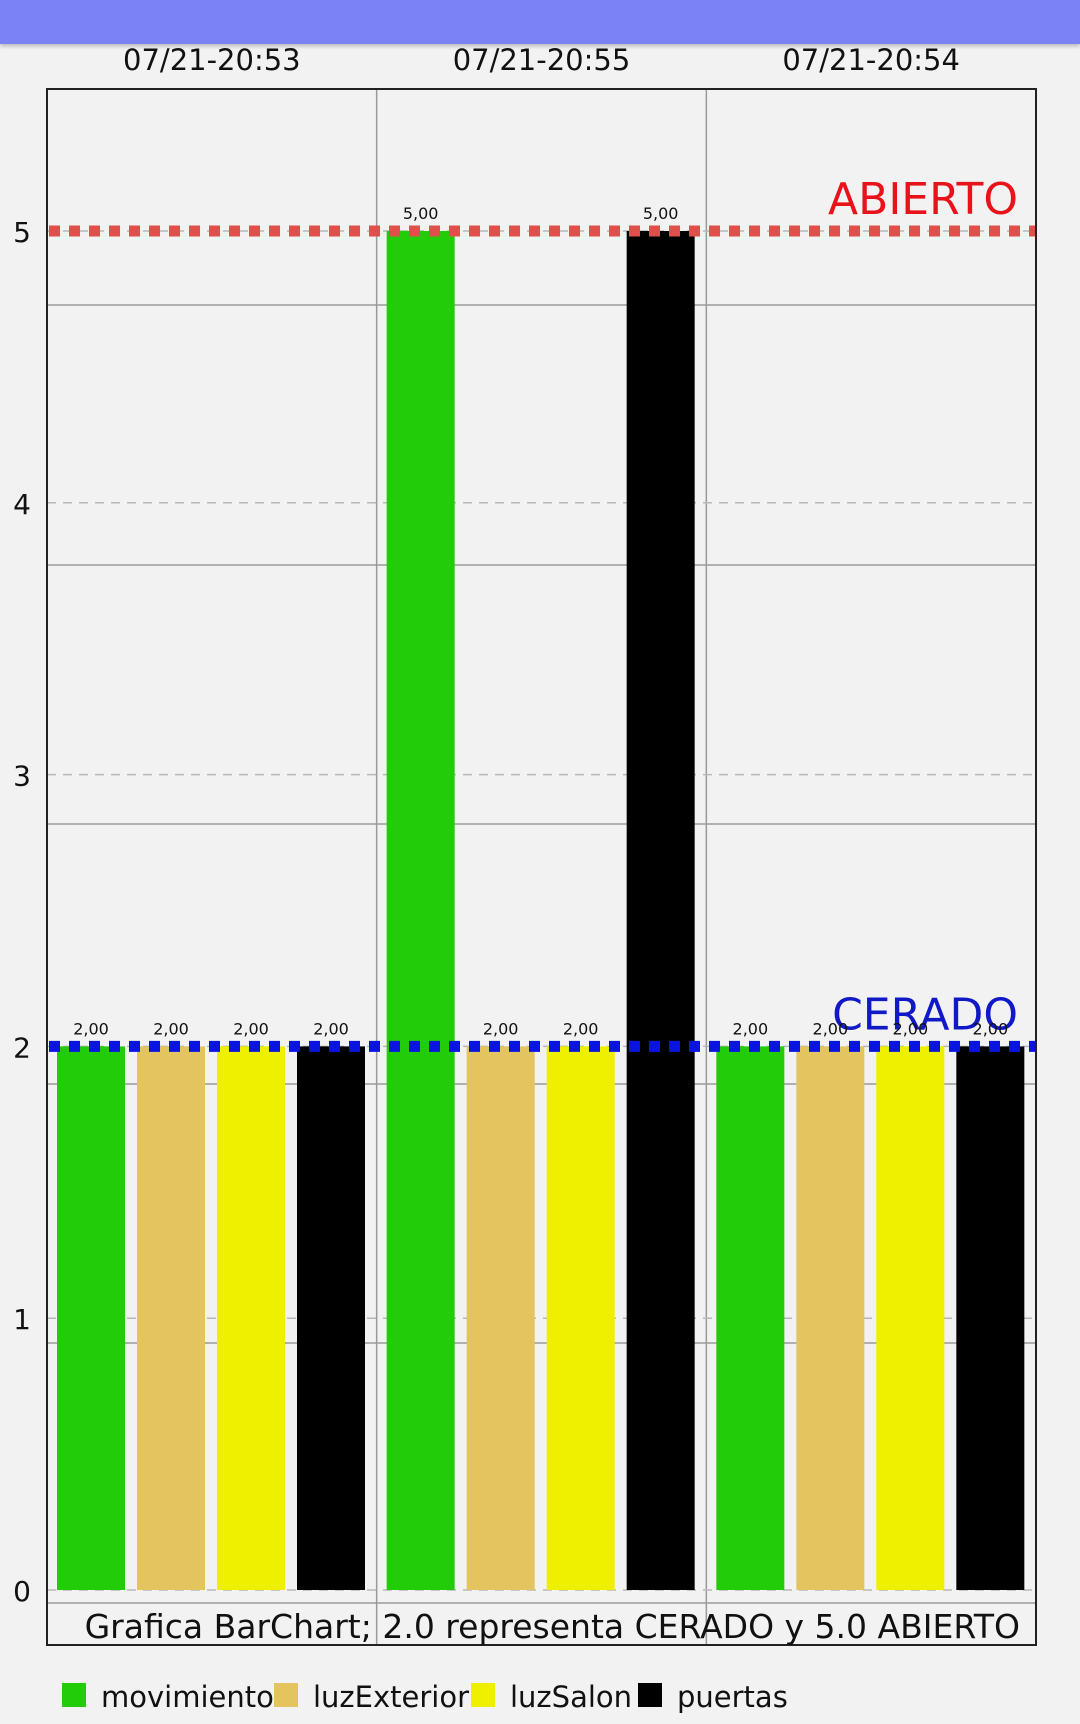  I want to click on y-tick-label: 0, so click(22, 1591).